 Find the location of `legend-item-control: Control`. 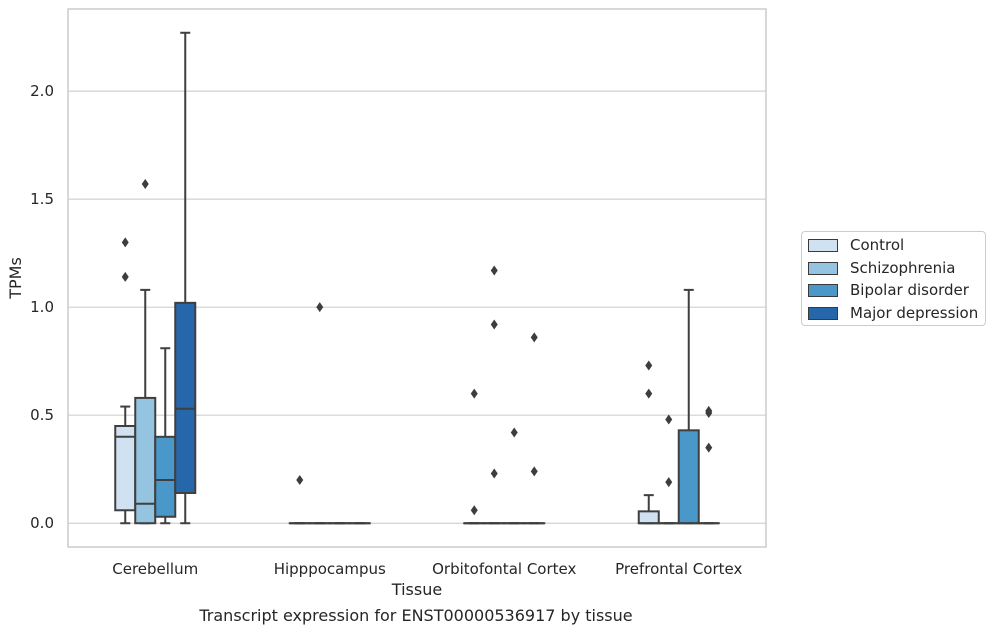

legend-item-control: Control is located at coordinates (856, 245).